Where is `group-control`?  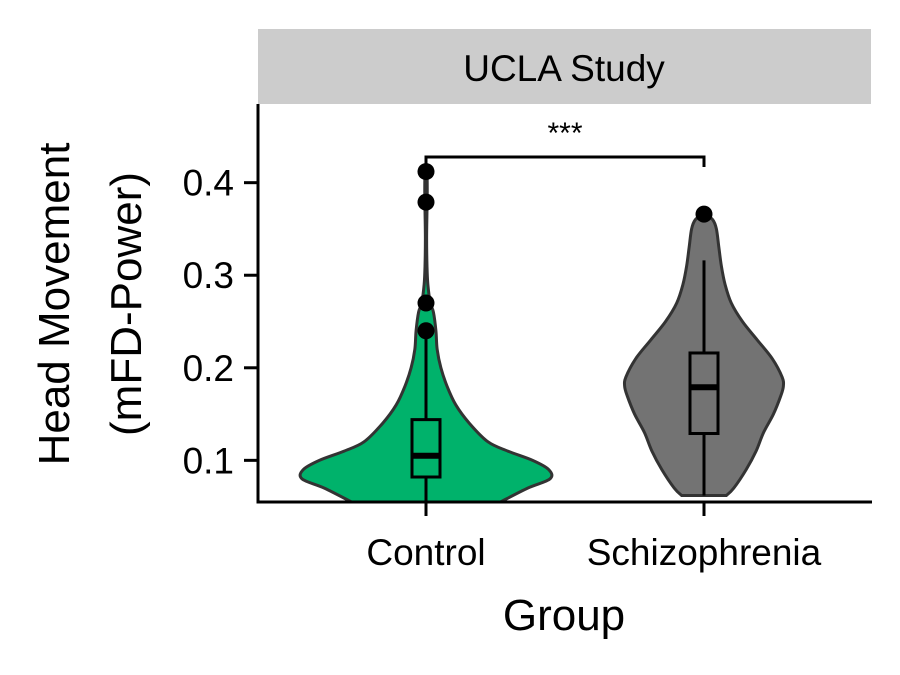
group-control is located at coordinates (426, 333).